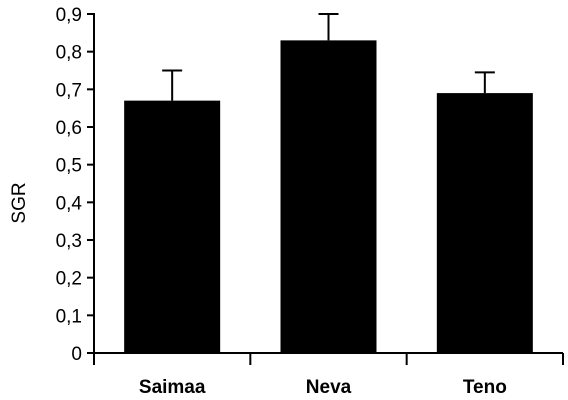  I want to click on bar-neva, so click(328, 196).